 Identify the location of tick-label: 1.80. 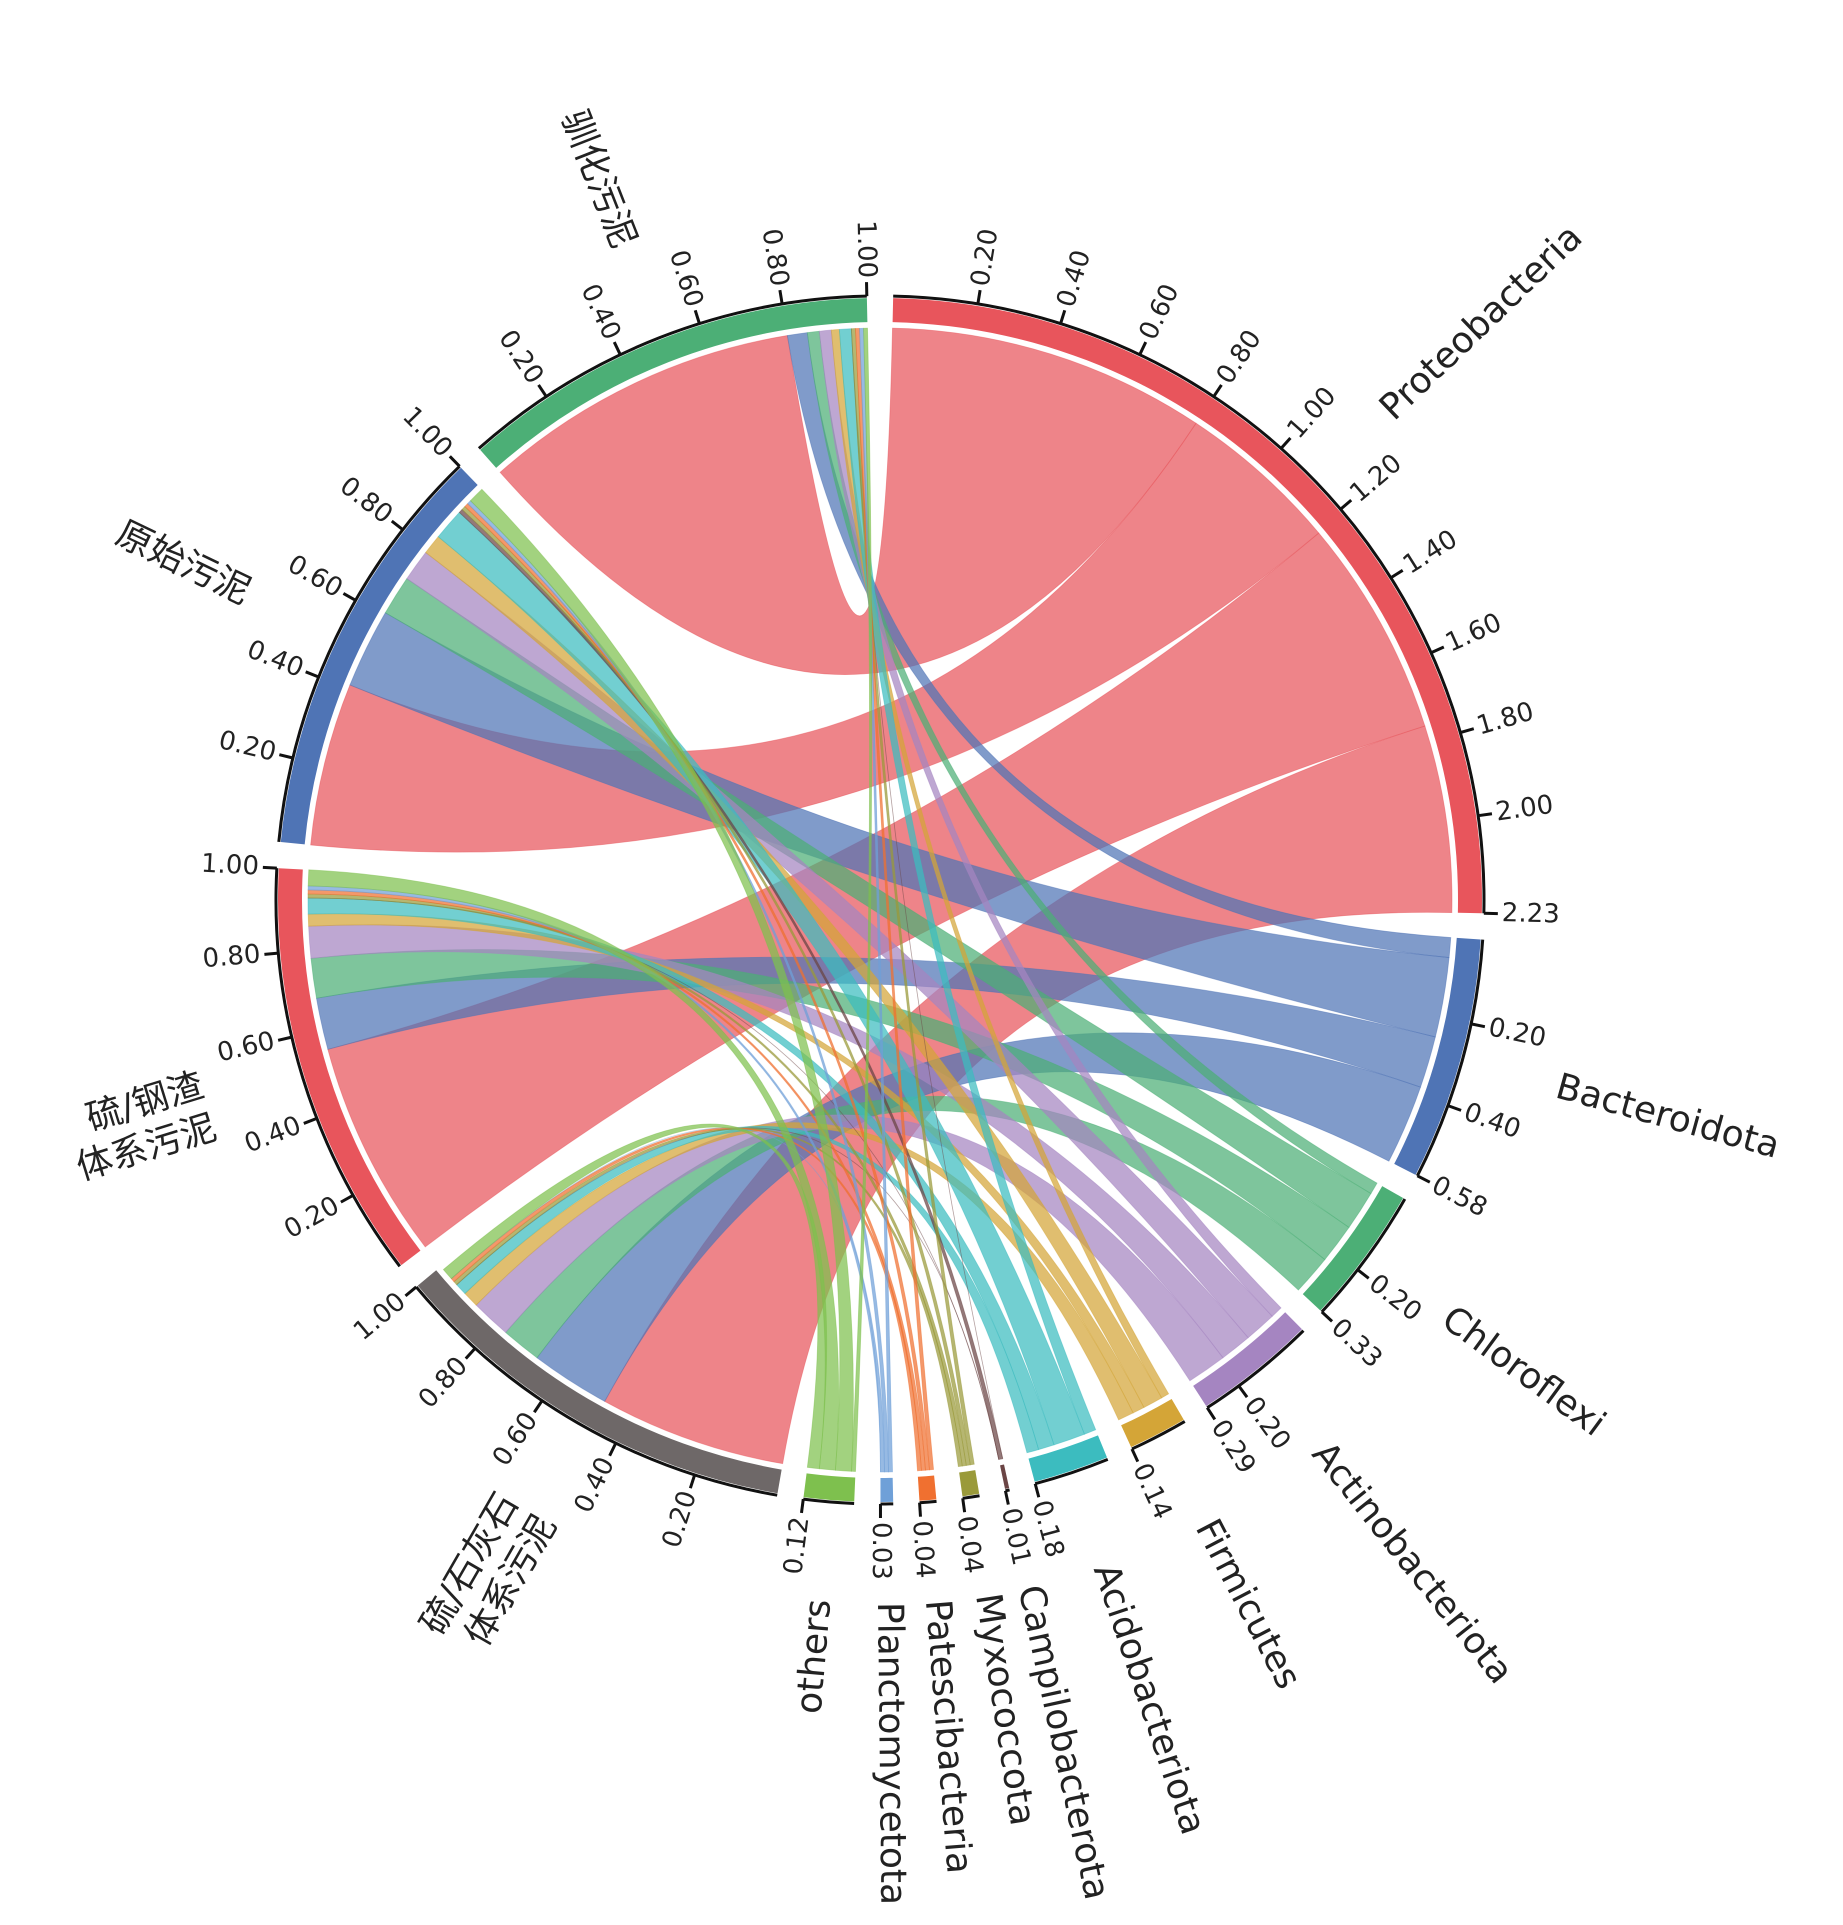
(1505, 719).